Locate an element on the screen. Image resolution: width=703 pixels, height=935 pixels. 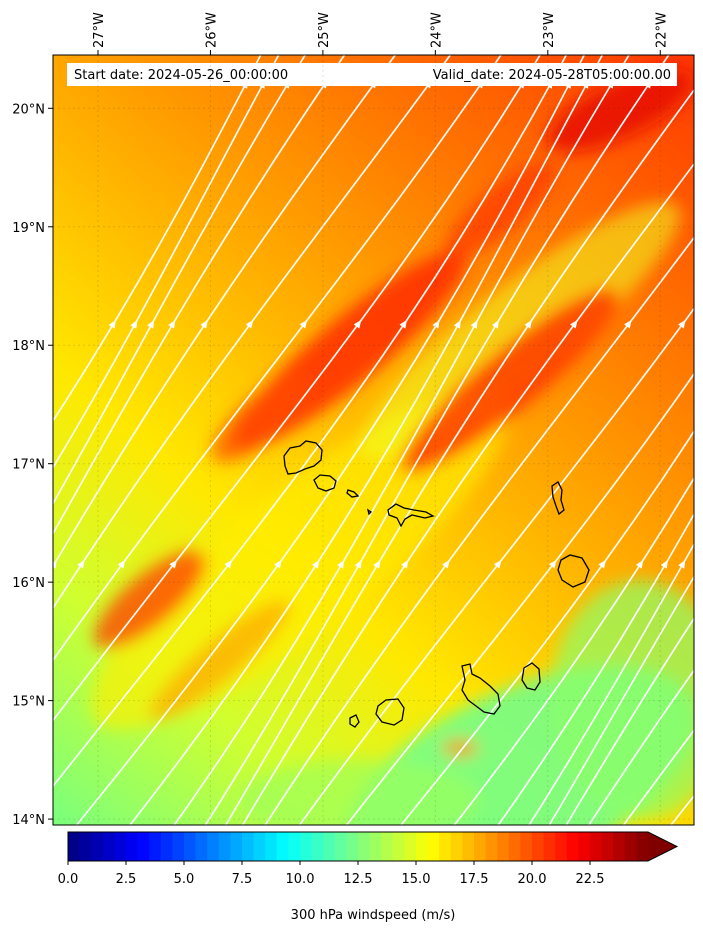
lat-tick-label: 20°N is located at coordinates (28, 109).